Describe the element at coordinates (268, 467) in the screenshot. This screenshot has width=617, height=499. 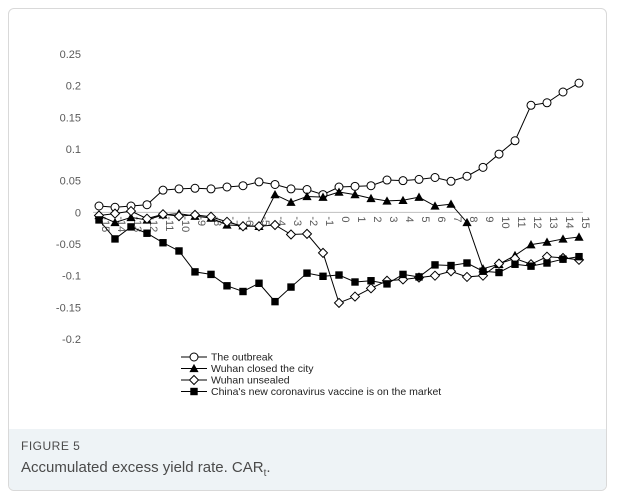
I see `figure-title-end: .` at that location.